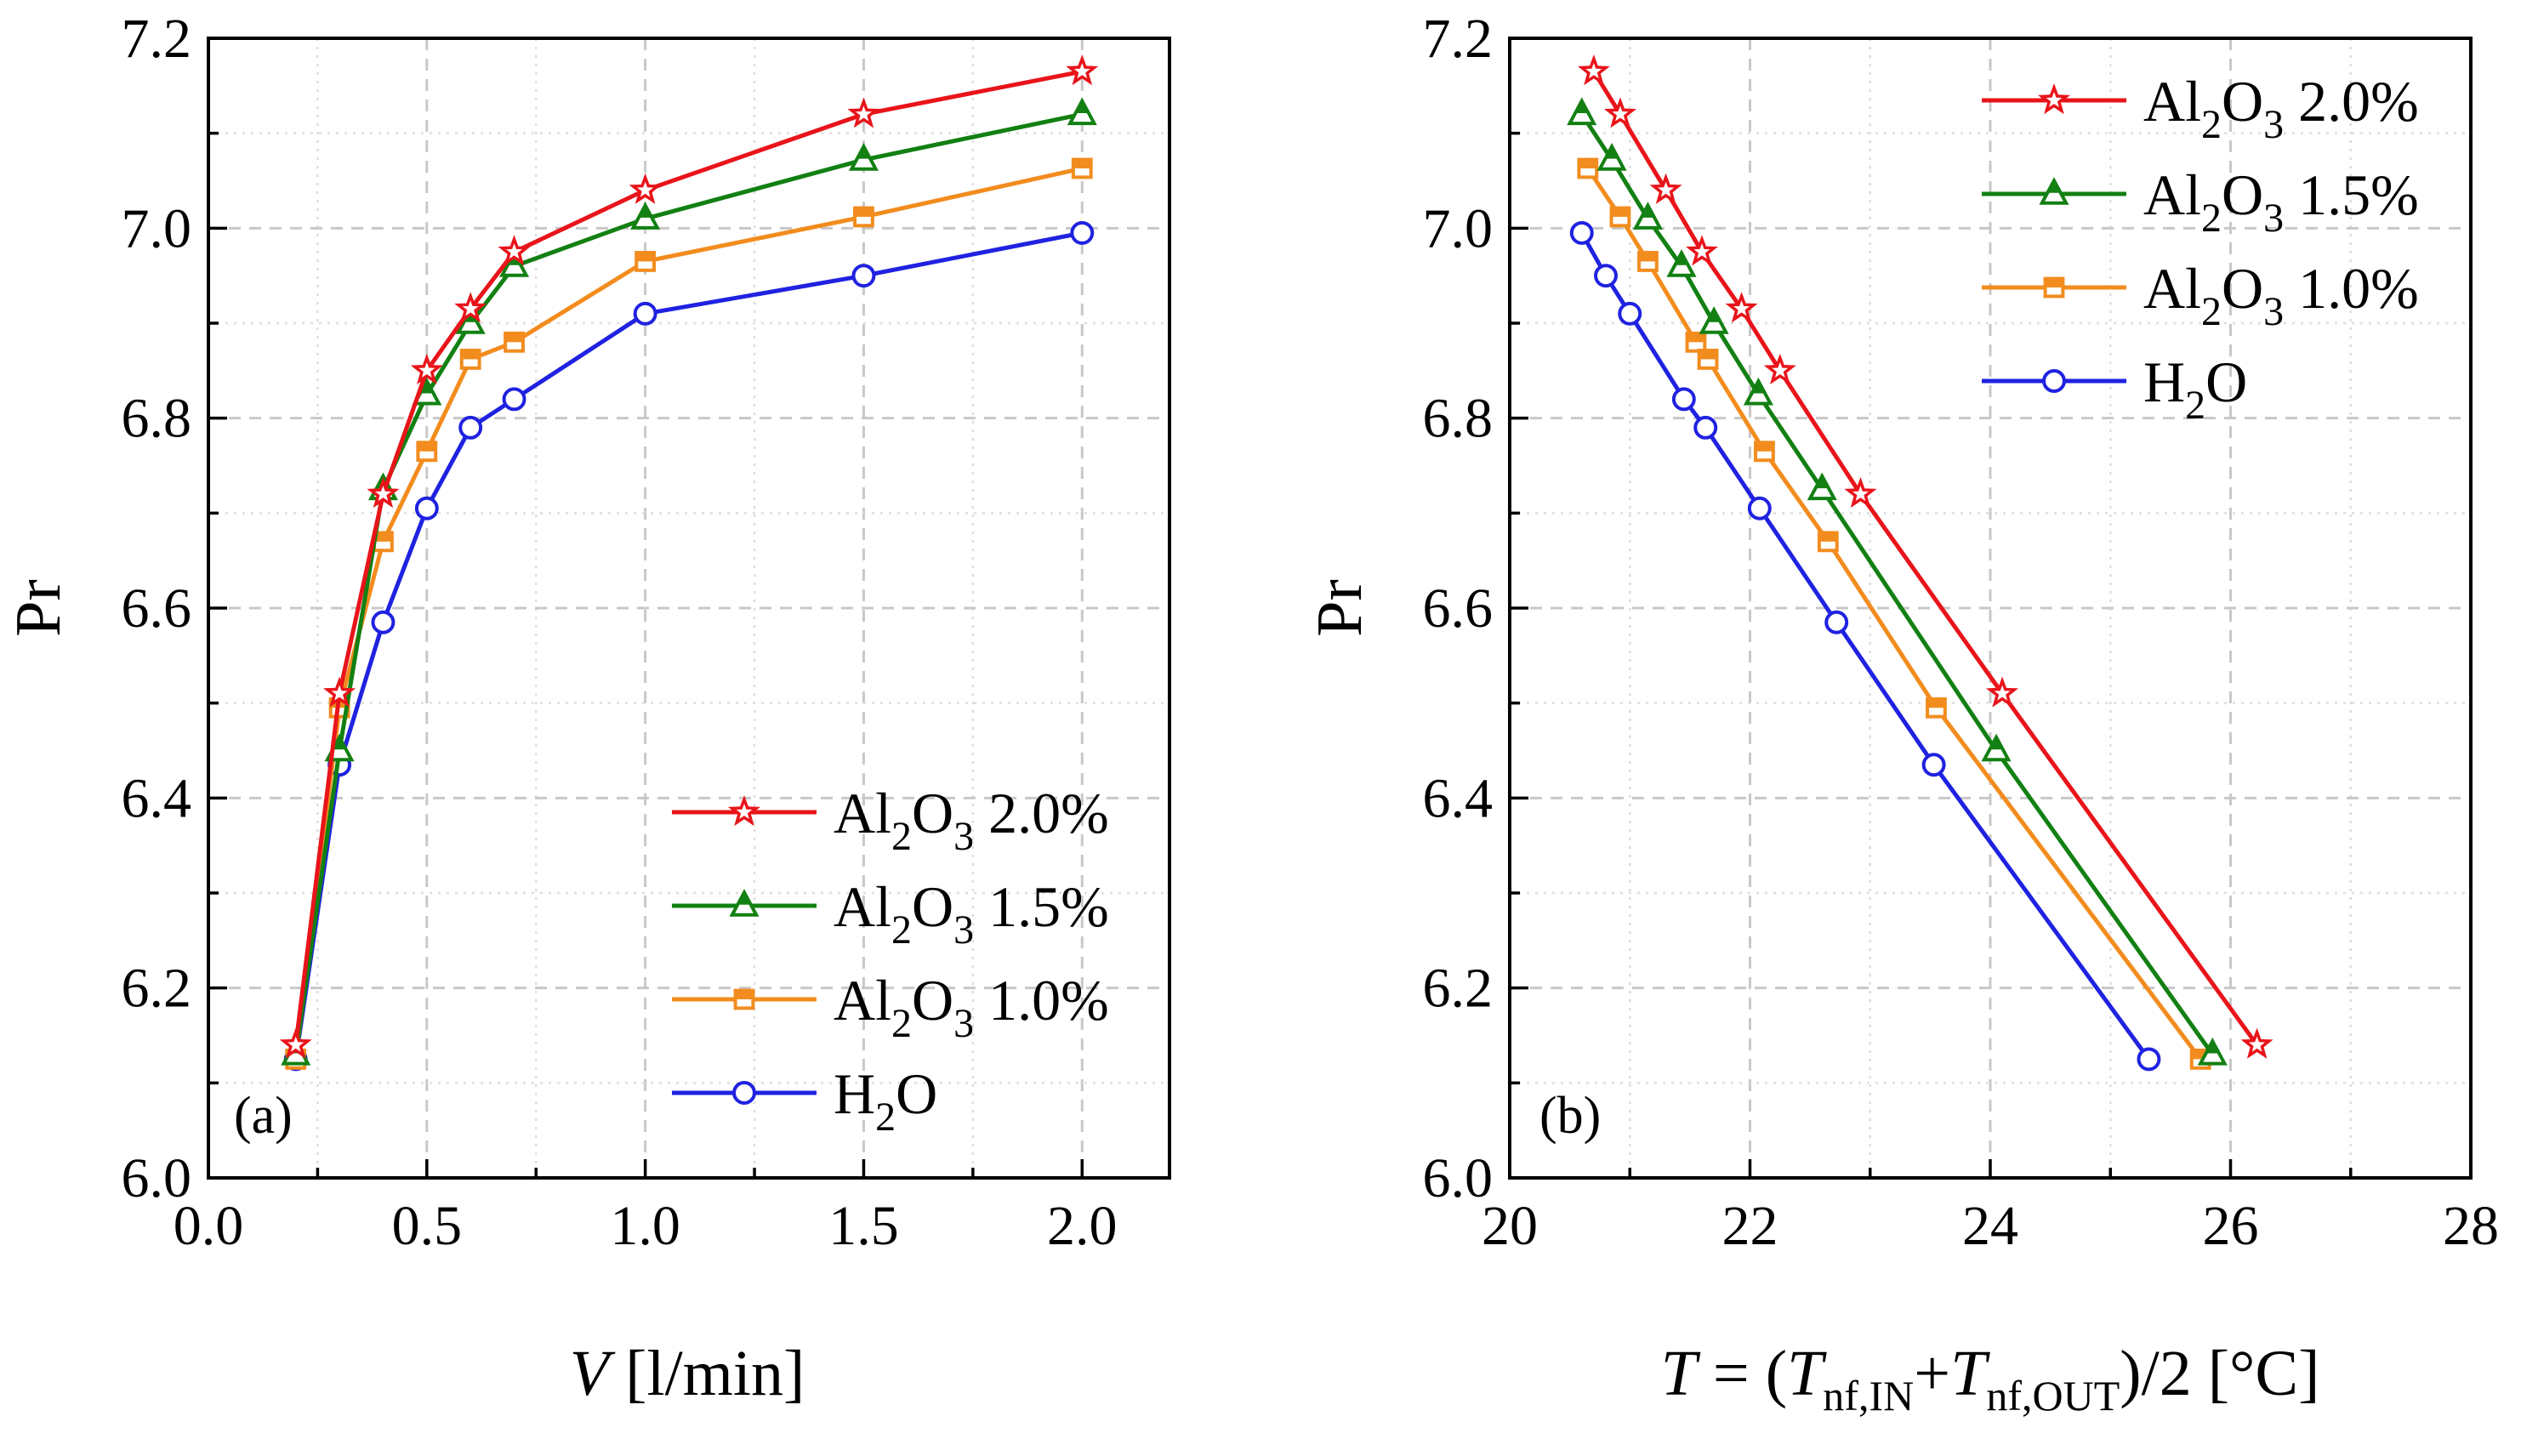 The width and height of the screenshot is (2521, 1456). What do you see at coordinates (1458, 419) in the screenshot?
I see `y-tick-label: 6.8` at bounding box center [1458, 419].